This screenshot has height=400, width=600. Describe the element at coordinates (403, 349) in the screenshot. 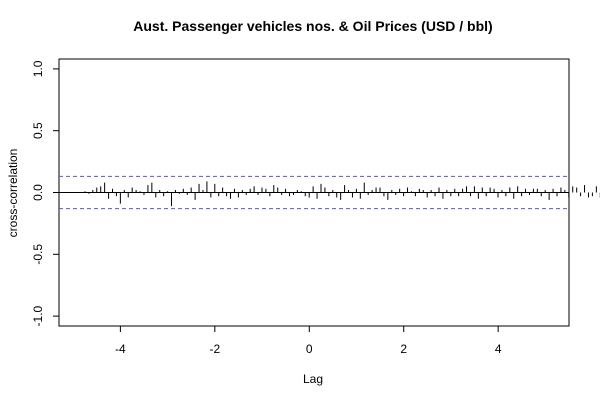

I see `x-tick-label: 2` at that location.